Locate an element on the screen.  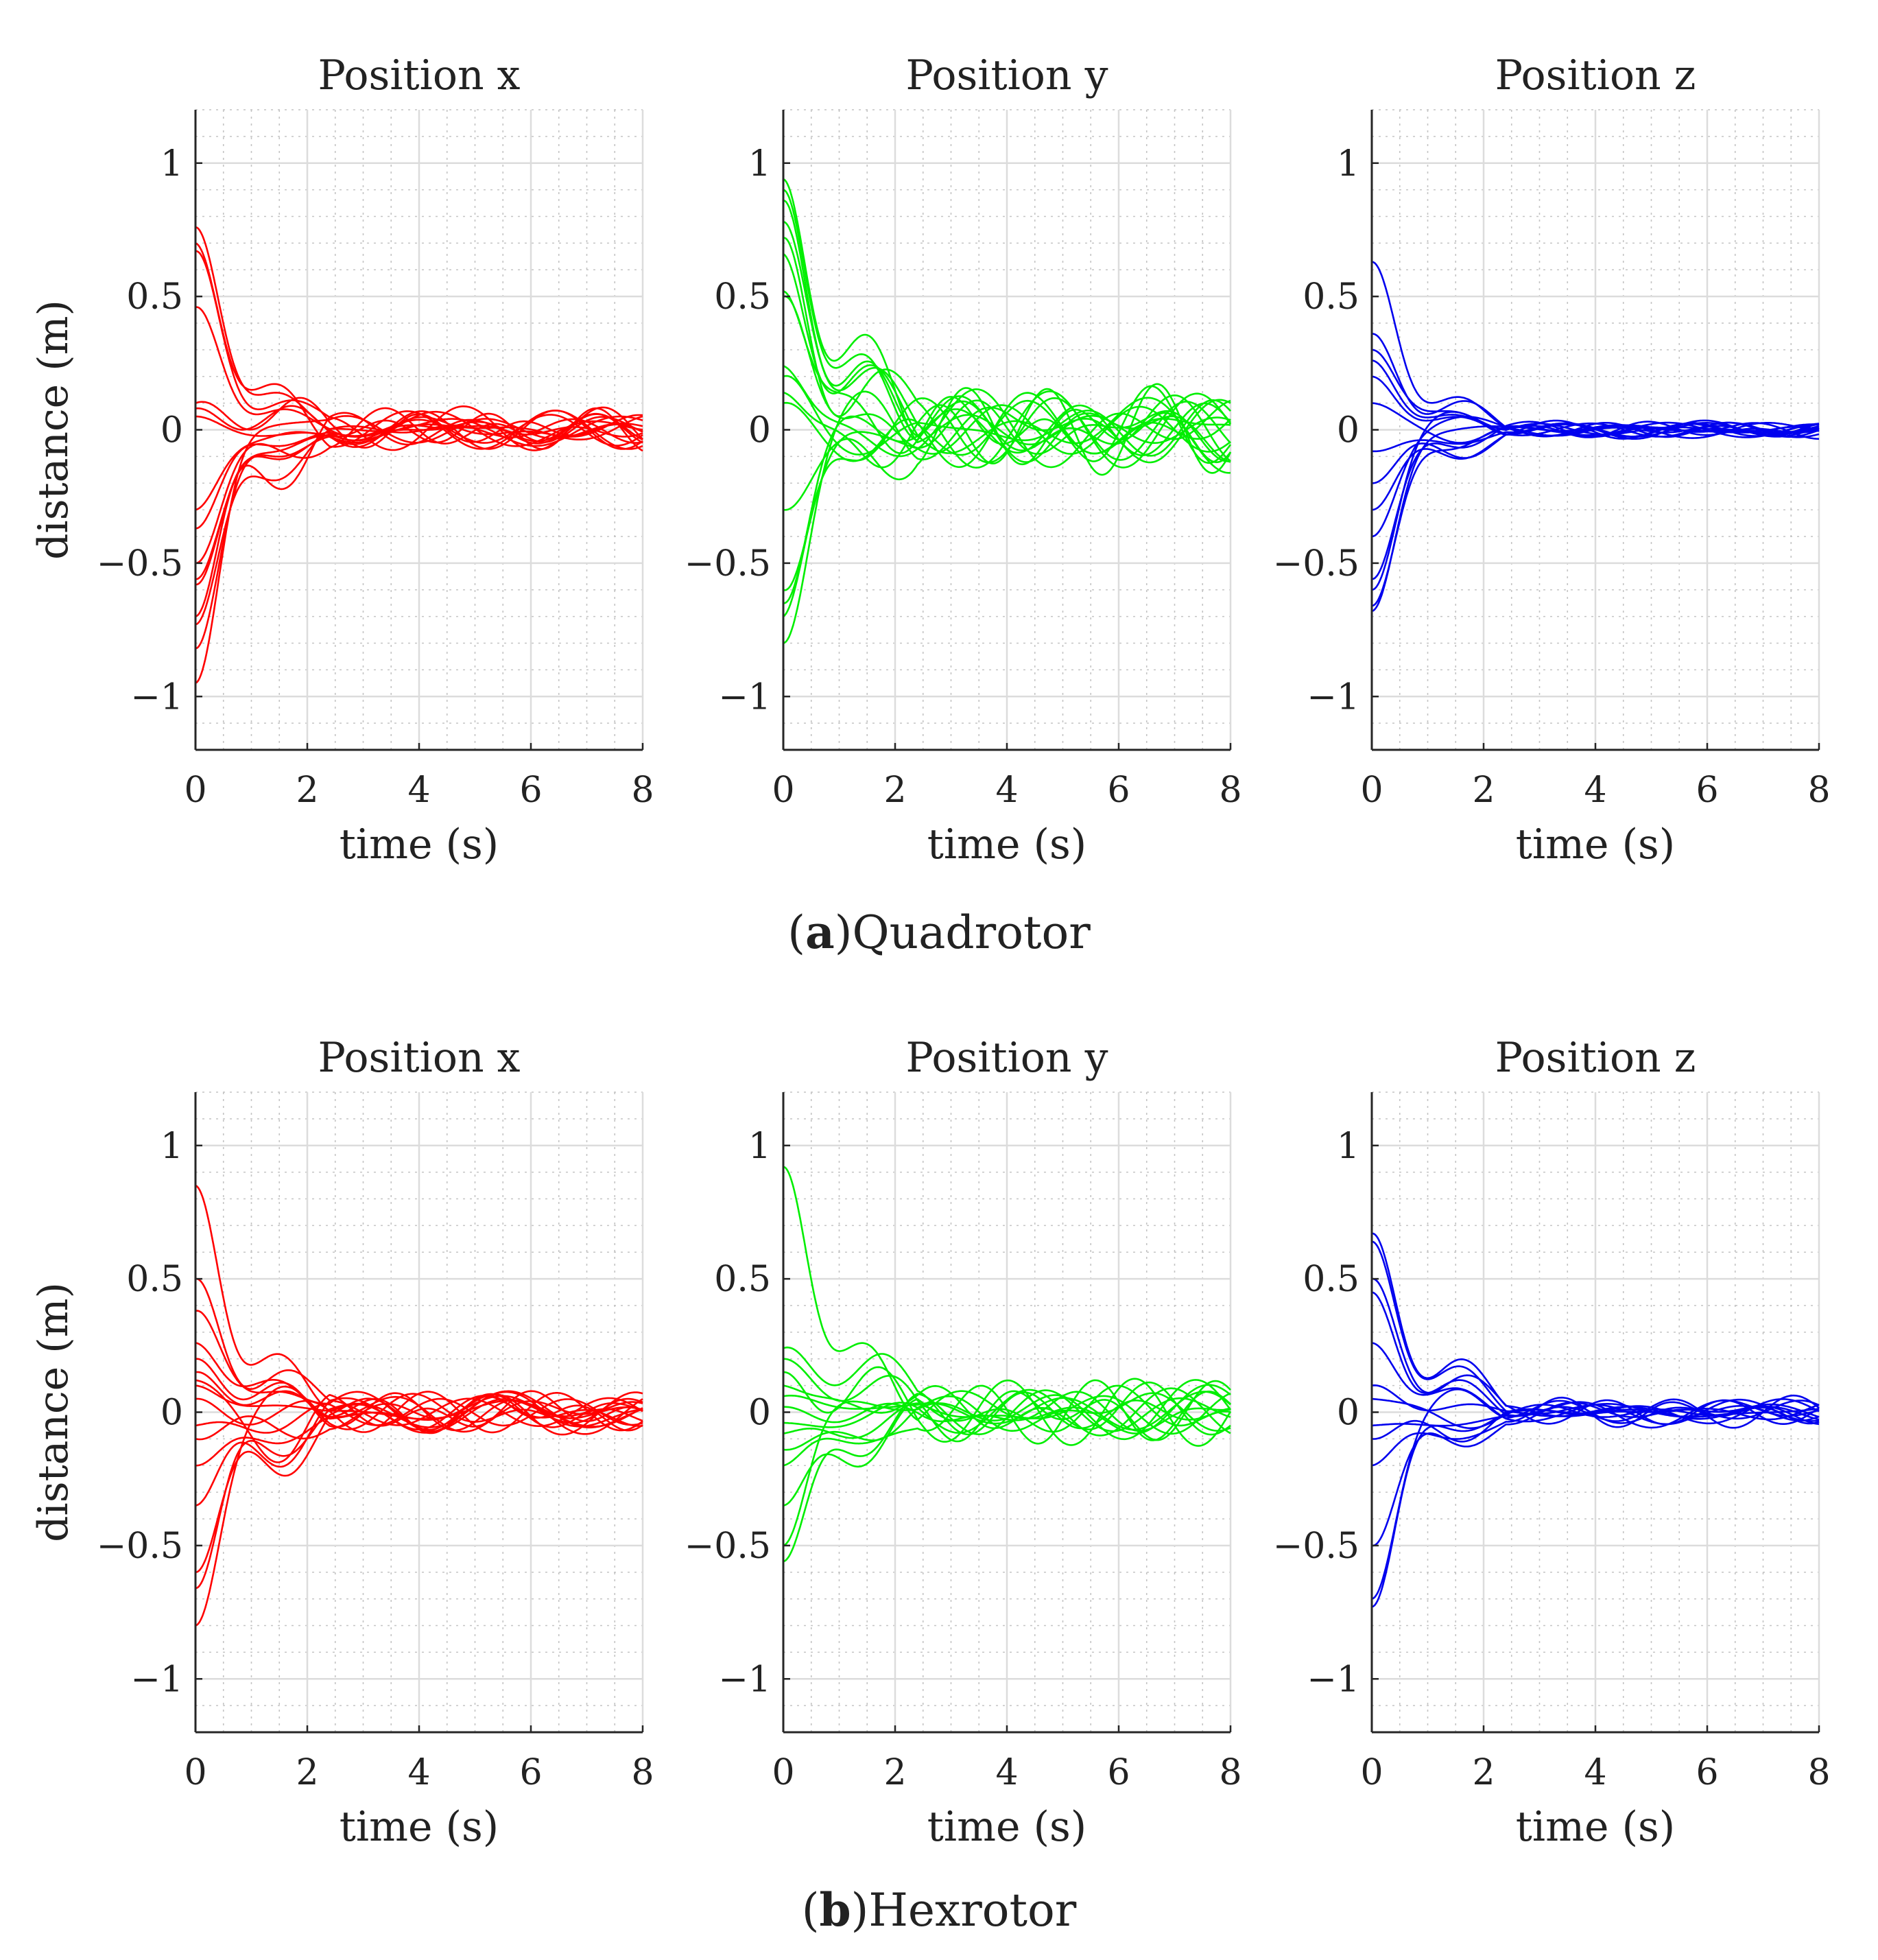
caption-hexrotor: (b)Hexrotor is located at coordinates (939, 1910).